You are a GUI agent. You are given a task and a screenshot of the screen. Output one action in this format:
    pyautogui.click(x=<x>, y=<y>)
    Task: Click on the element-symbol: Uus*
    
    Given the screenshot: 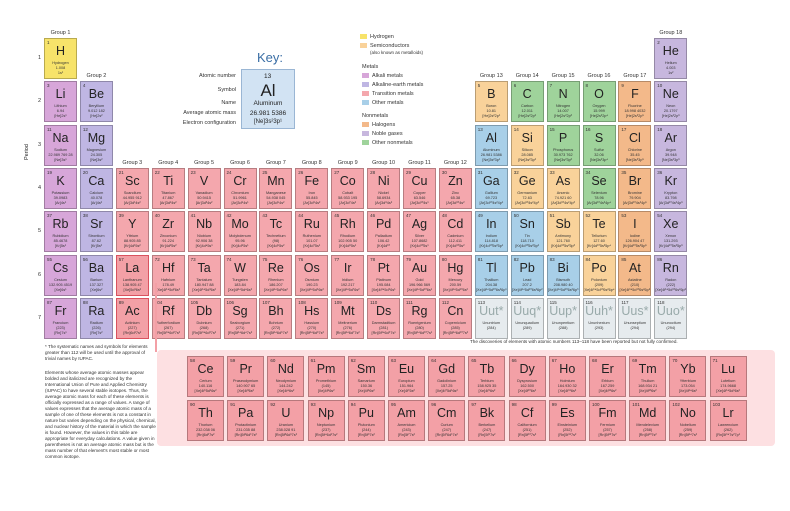 What is the action you would take?
    pyautogui.click(x=635, y=310)
    